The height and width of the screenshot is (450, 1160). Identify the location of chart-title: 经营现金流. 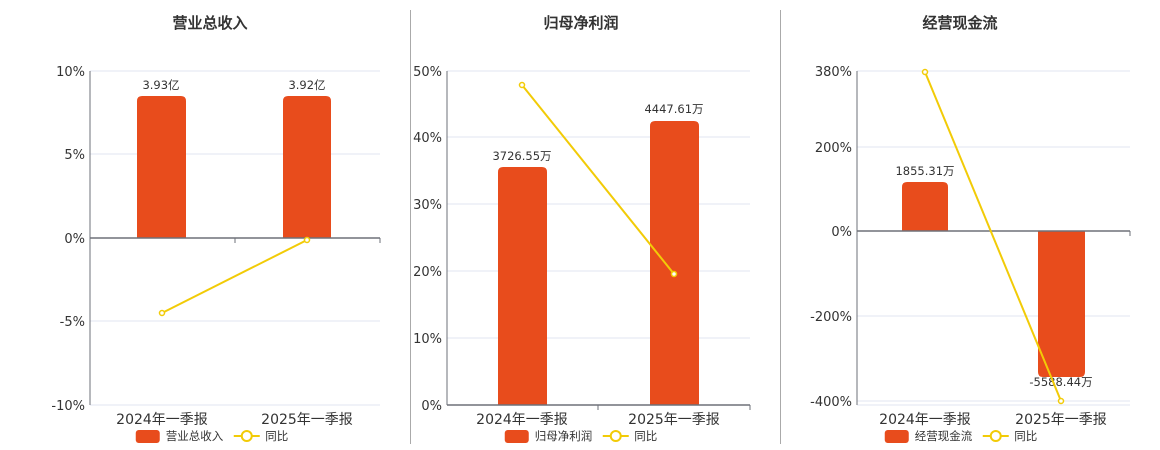
(960, 23).